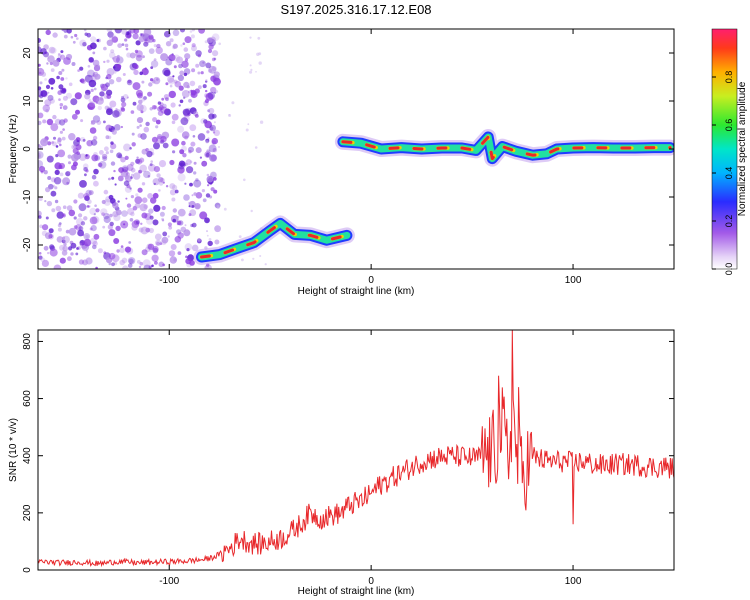  Describe the element at coordinates (729, 77) in the screenshot. I see `colorbar-tick-label: 0.8` at that location.